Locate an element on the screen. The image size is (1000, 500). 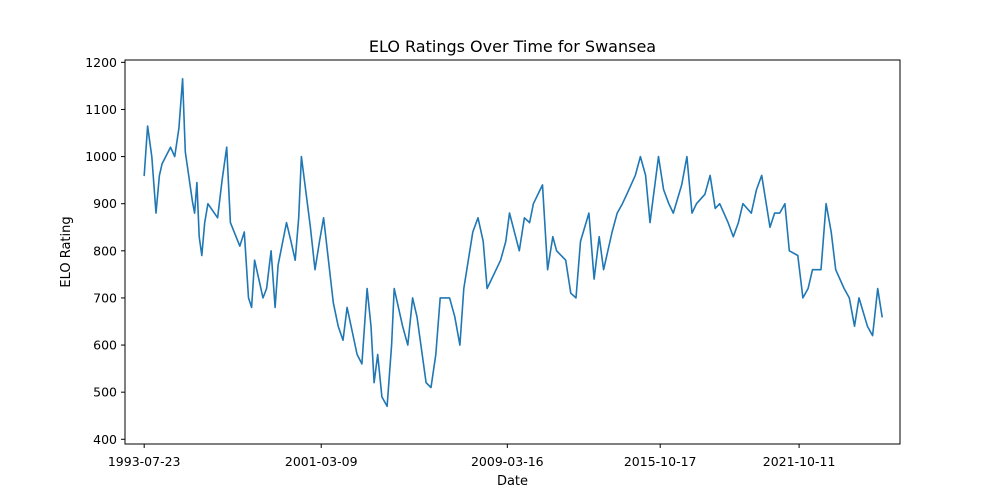
y-tick-label: 1100 is located at coordinates (101, 109).